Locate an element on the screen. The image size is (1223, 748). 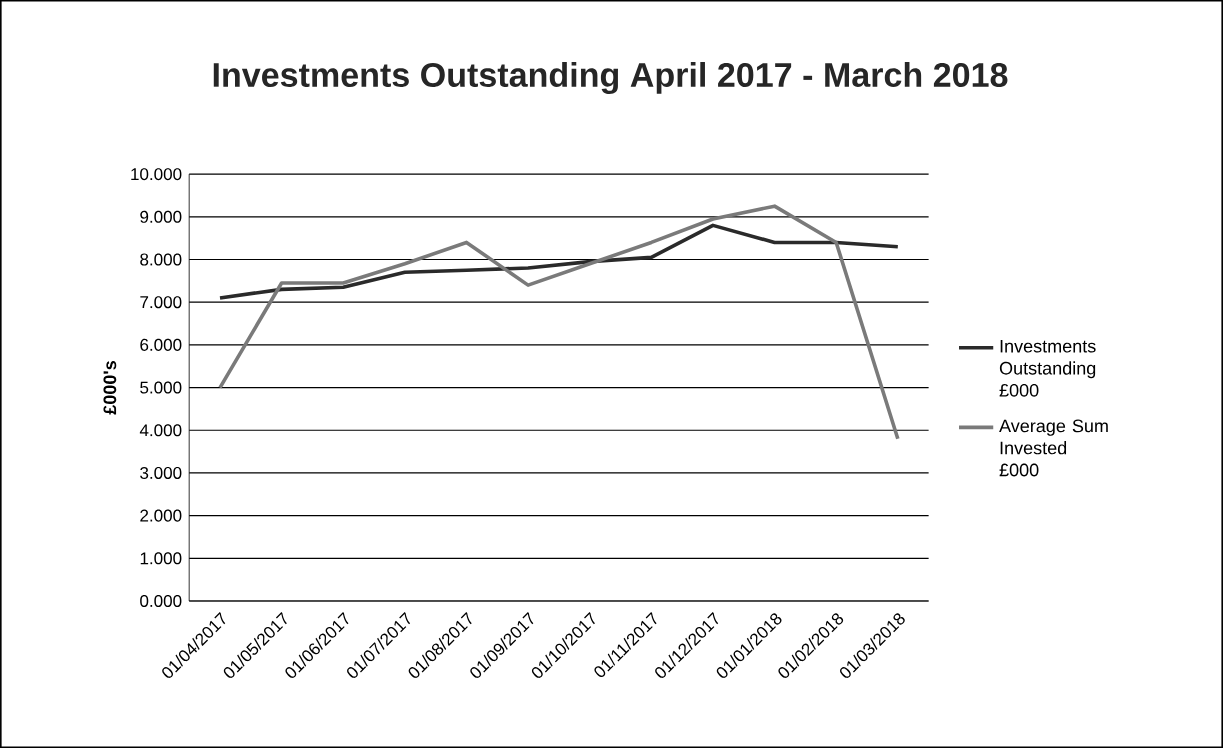
y-tick-label: 3.000 is located at coordinates (161, 472).